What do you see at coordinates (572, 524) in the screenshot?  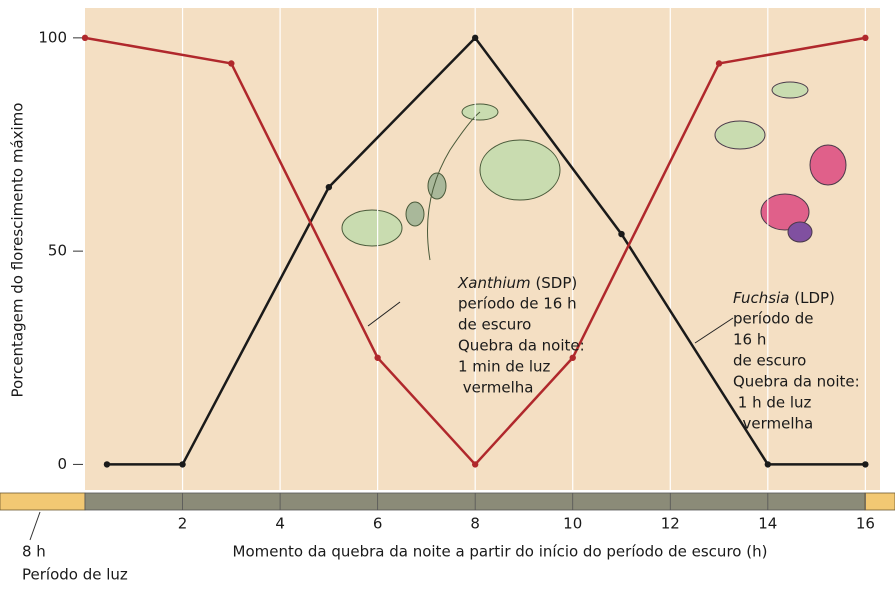 I see `x-tick-label: 10` at bounding box center [572, 524].